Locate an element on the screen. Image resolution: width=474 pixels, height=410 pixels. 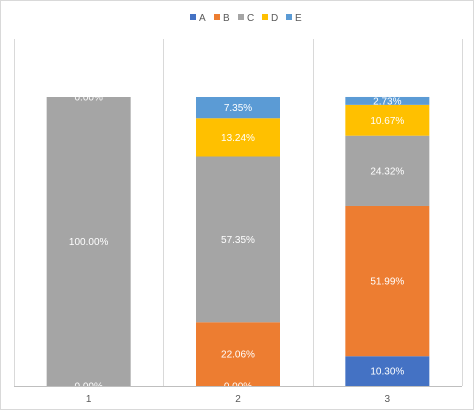
data-label-c-1: 100.00% is located at coordinates (89, 242).